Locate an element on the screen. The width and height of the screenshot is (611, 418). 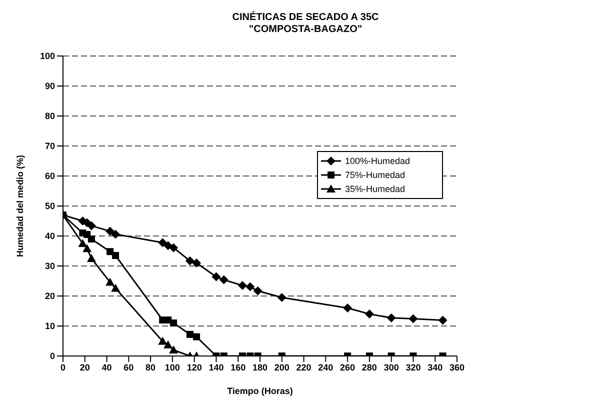
y-tick-label: 50 is located at coordinates (49, 206).